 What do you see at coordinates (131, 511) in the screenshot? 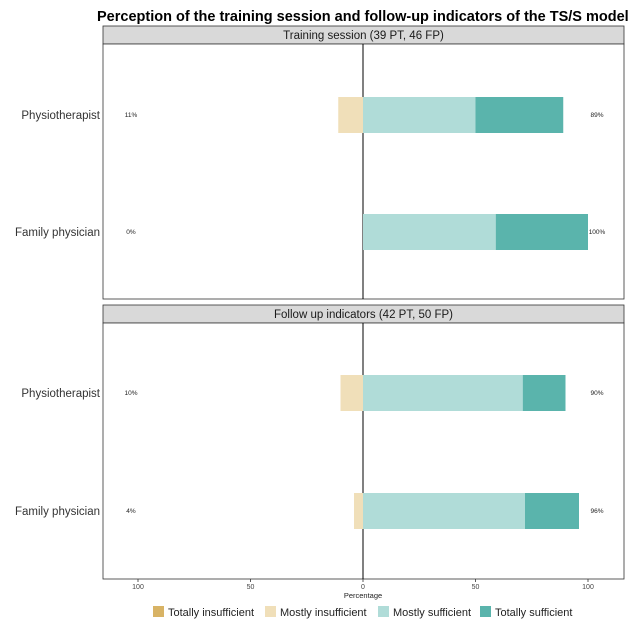
I see `left-percent-label: 4%` at bounding box center [131, 511].